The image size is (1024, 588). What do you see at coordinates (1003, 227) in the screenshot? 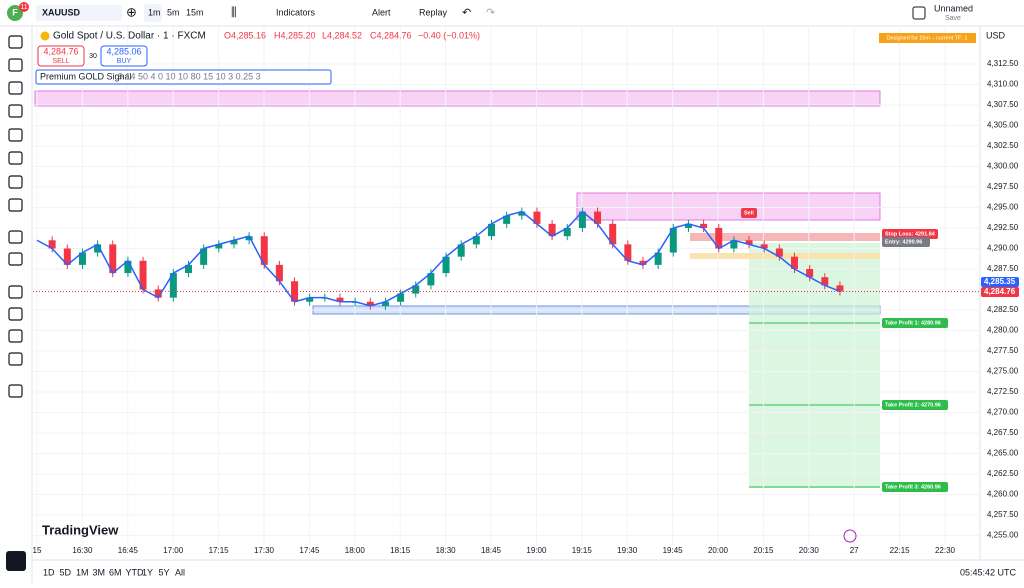
I see `y-tick-label: 4,292.50` at bounding box center [1003, 227].